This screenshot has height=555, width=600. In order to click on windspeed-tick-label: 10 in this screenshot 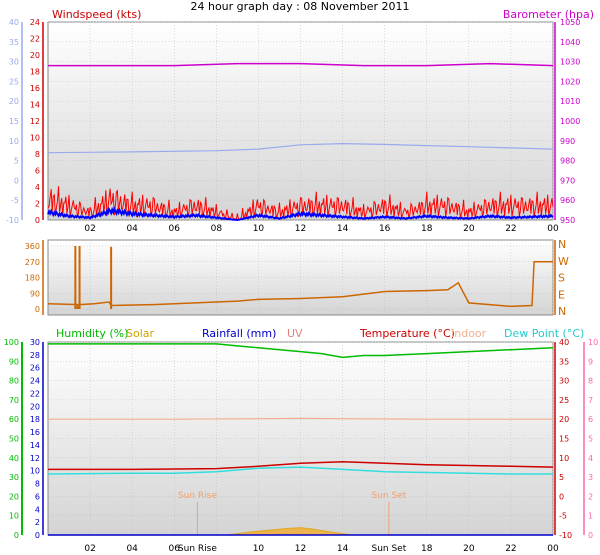, I will do `click(35, 138)`.